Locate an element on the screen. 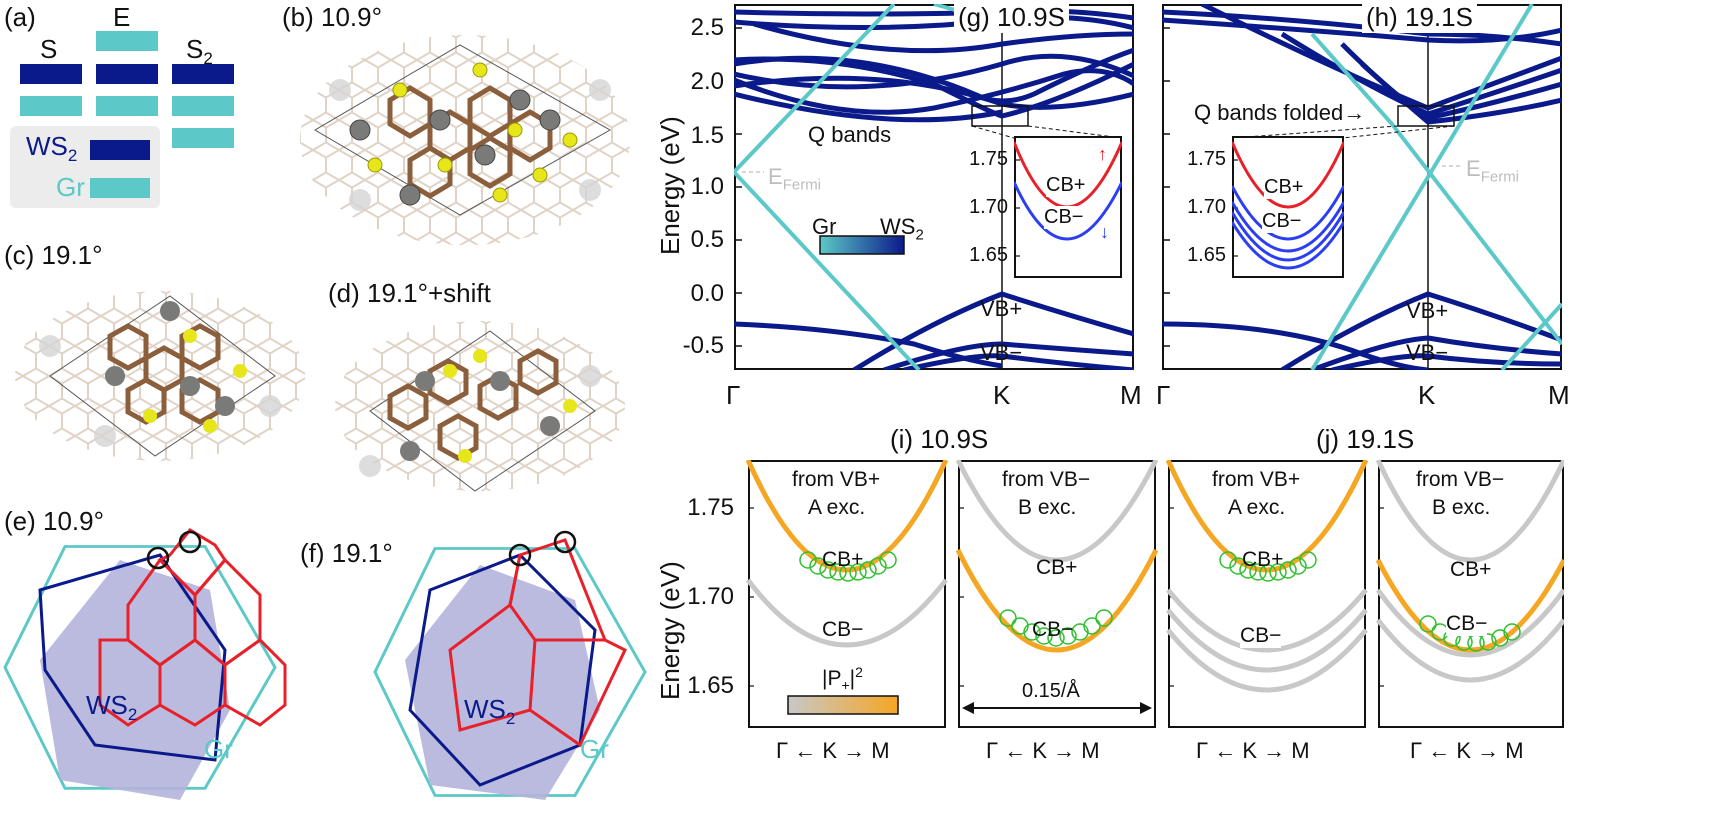 This screenshot has width=1725, height=836. j2-title: from VB− is located at coordinates (1460, 479).